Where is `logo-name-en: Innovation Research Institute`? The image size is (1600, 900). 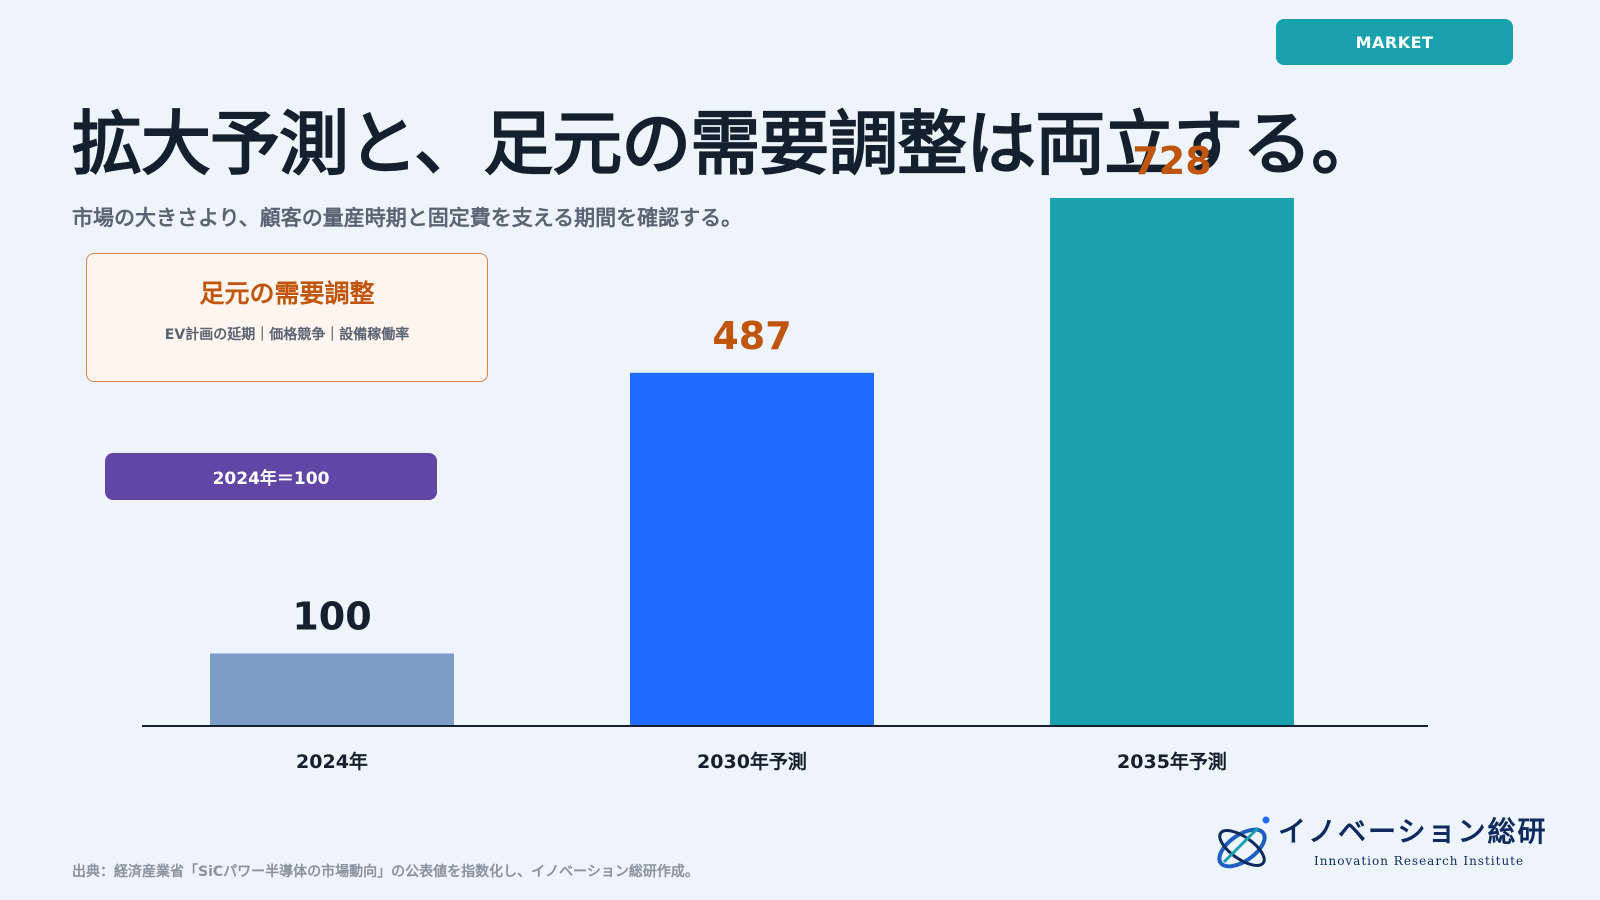 logo-name-en: Innovation Research Institute is located at coordinates (1419, 861).